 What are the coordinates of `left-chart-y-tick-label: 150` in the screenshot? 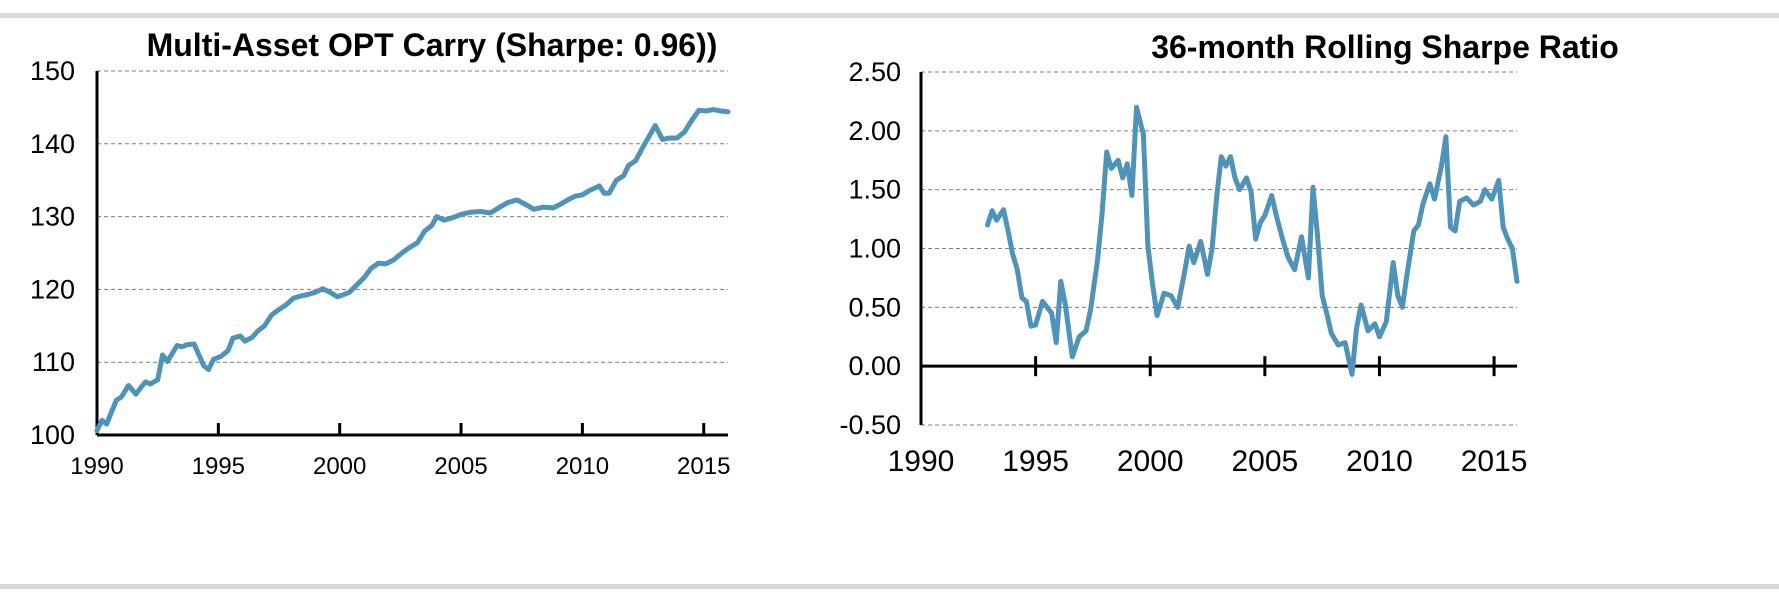 It's located at (52, 71).